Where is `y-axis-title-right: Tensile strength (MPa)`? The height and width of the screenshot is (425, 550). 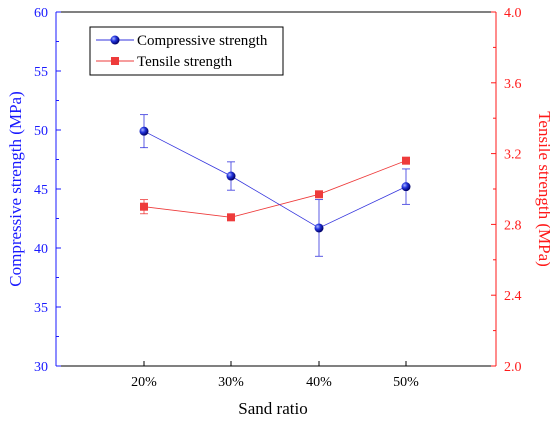 y-axis-title-right: Tensile strength (MPa) is located at coordinates (542, 189).